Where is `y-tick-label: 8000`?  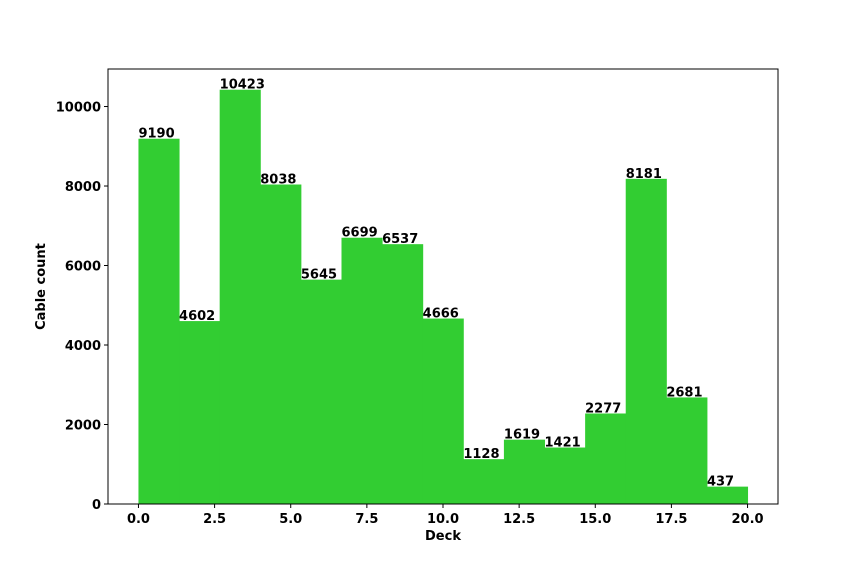 y-tick-label: 8000 is located at coordinates (83, 187).